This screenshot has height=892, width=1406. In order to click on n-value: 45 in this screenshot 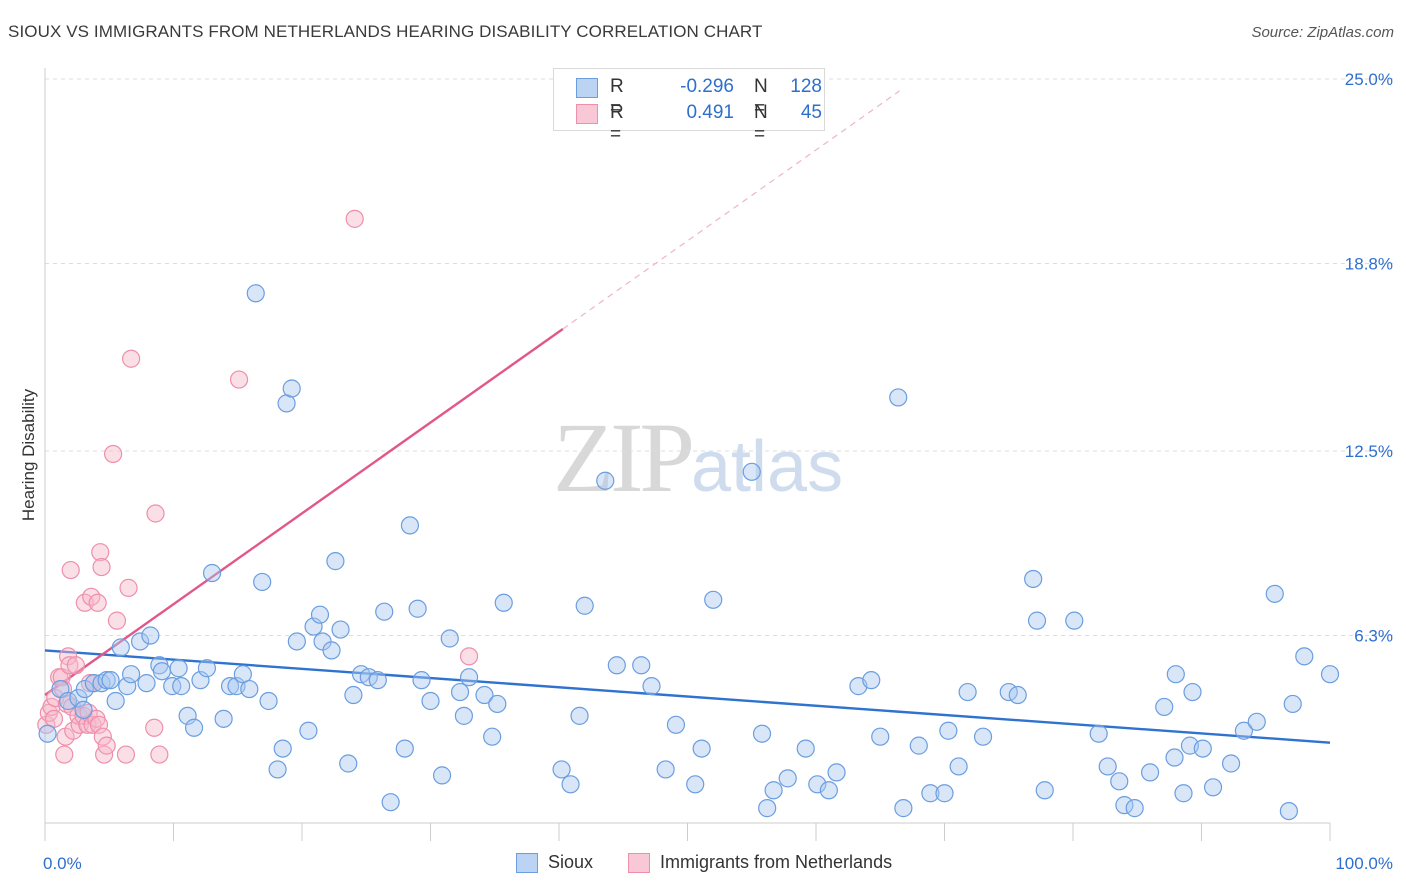, I will do `click(811, 112)`.